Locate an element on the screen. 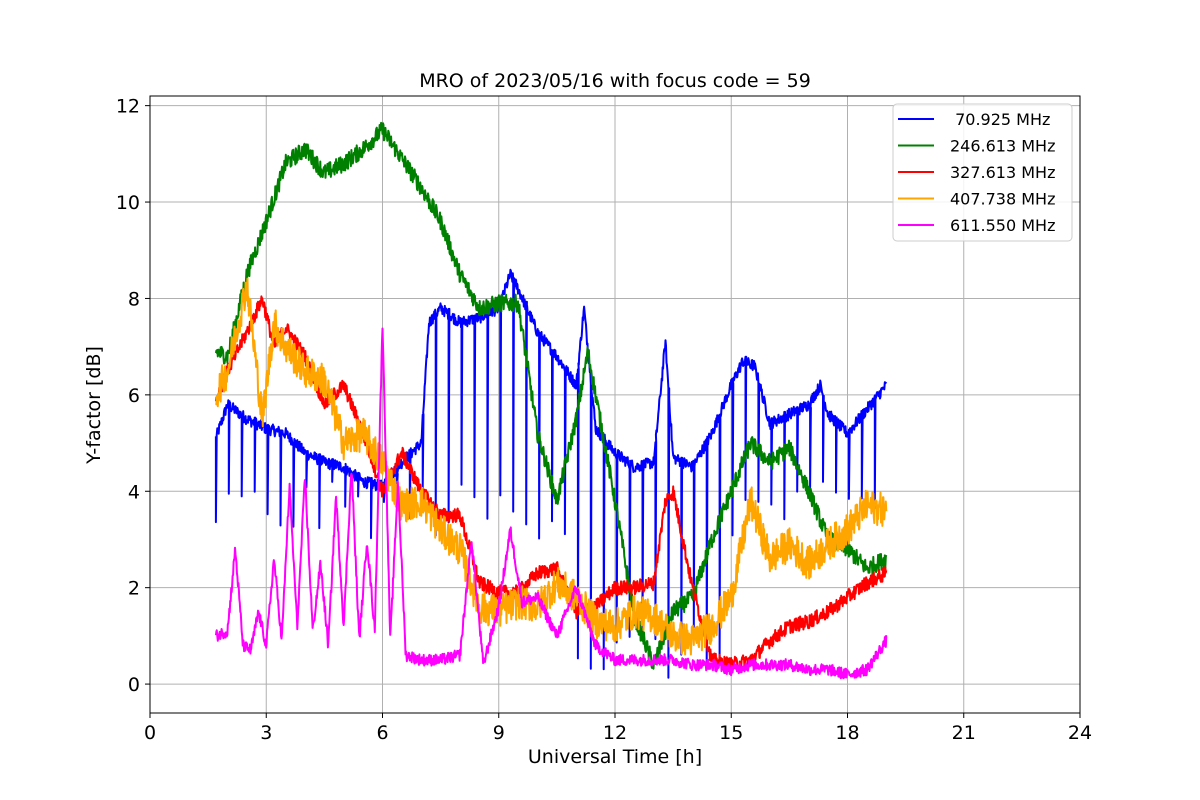 The image size is (1200, 800). y-tick-label: 0 is located at coordinates (134, 685).